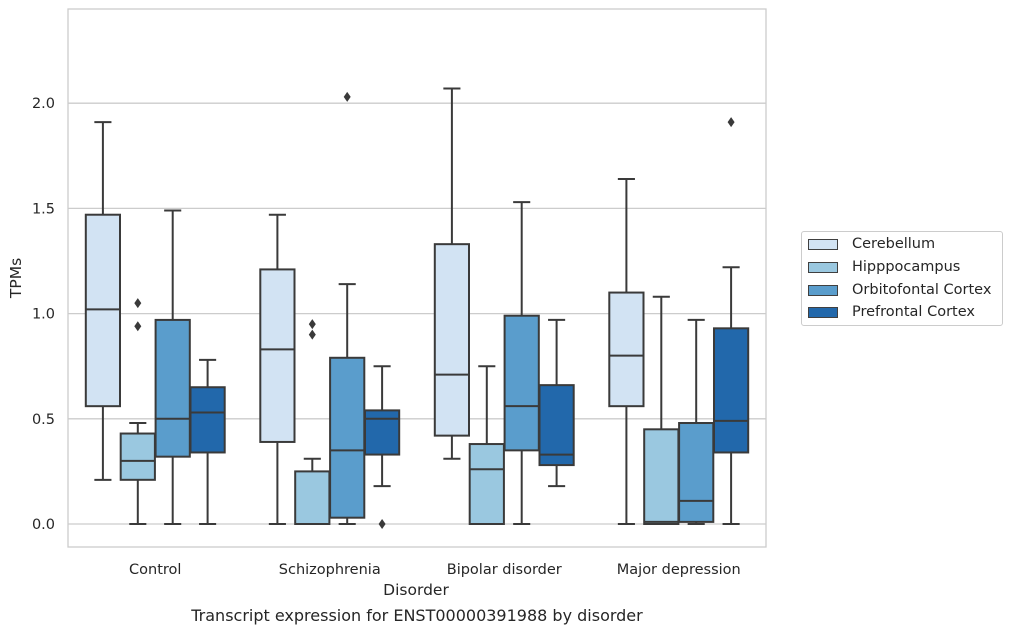 This screenshot has width=1014, height=634. I want to click on legend-item-cerebellum: Cerebellum, so click(871, 244).